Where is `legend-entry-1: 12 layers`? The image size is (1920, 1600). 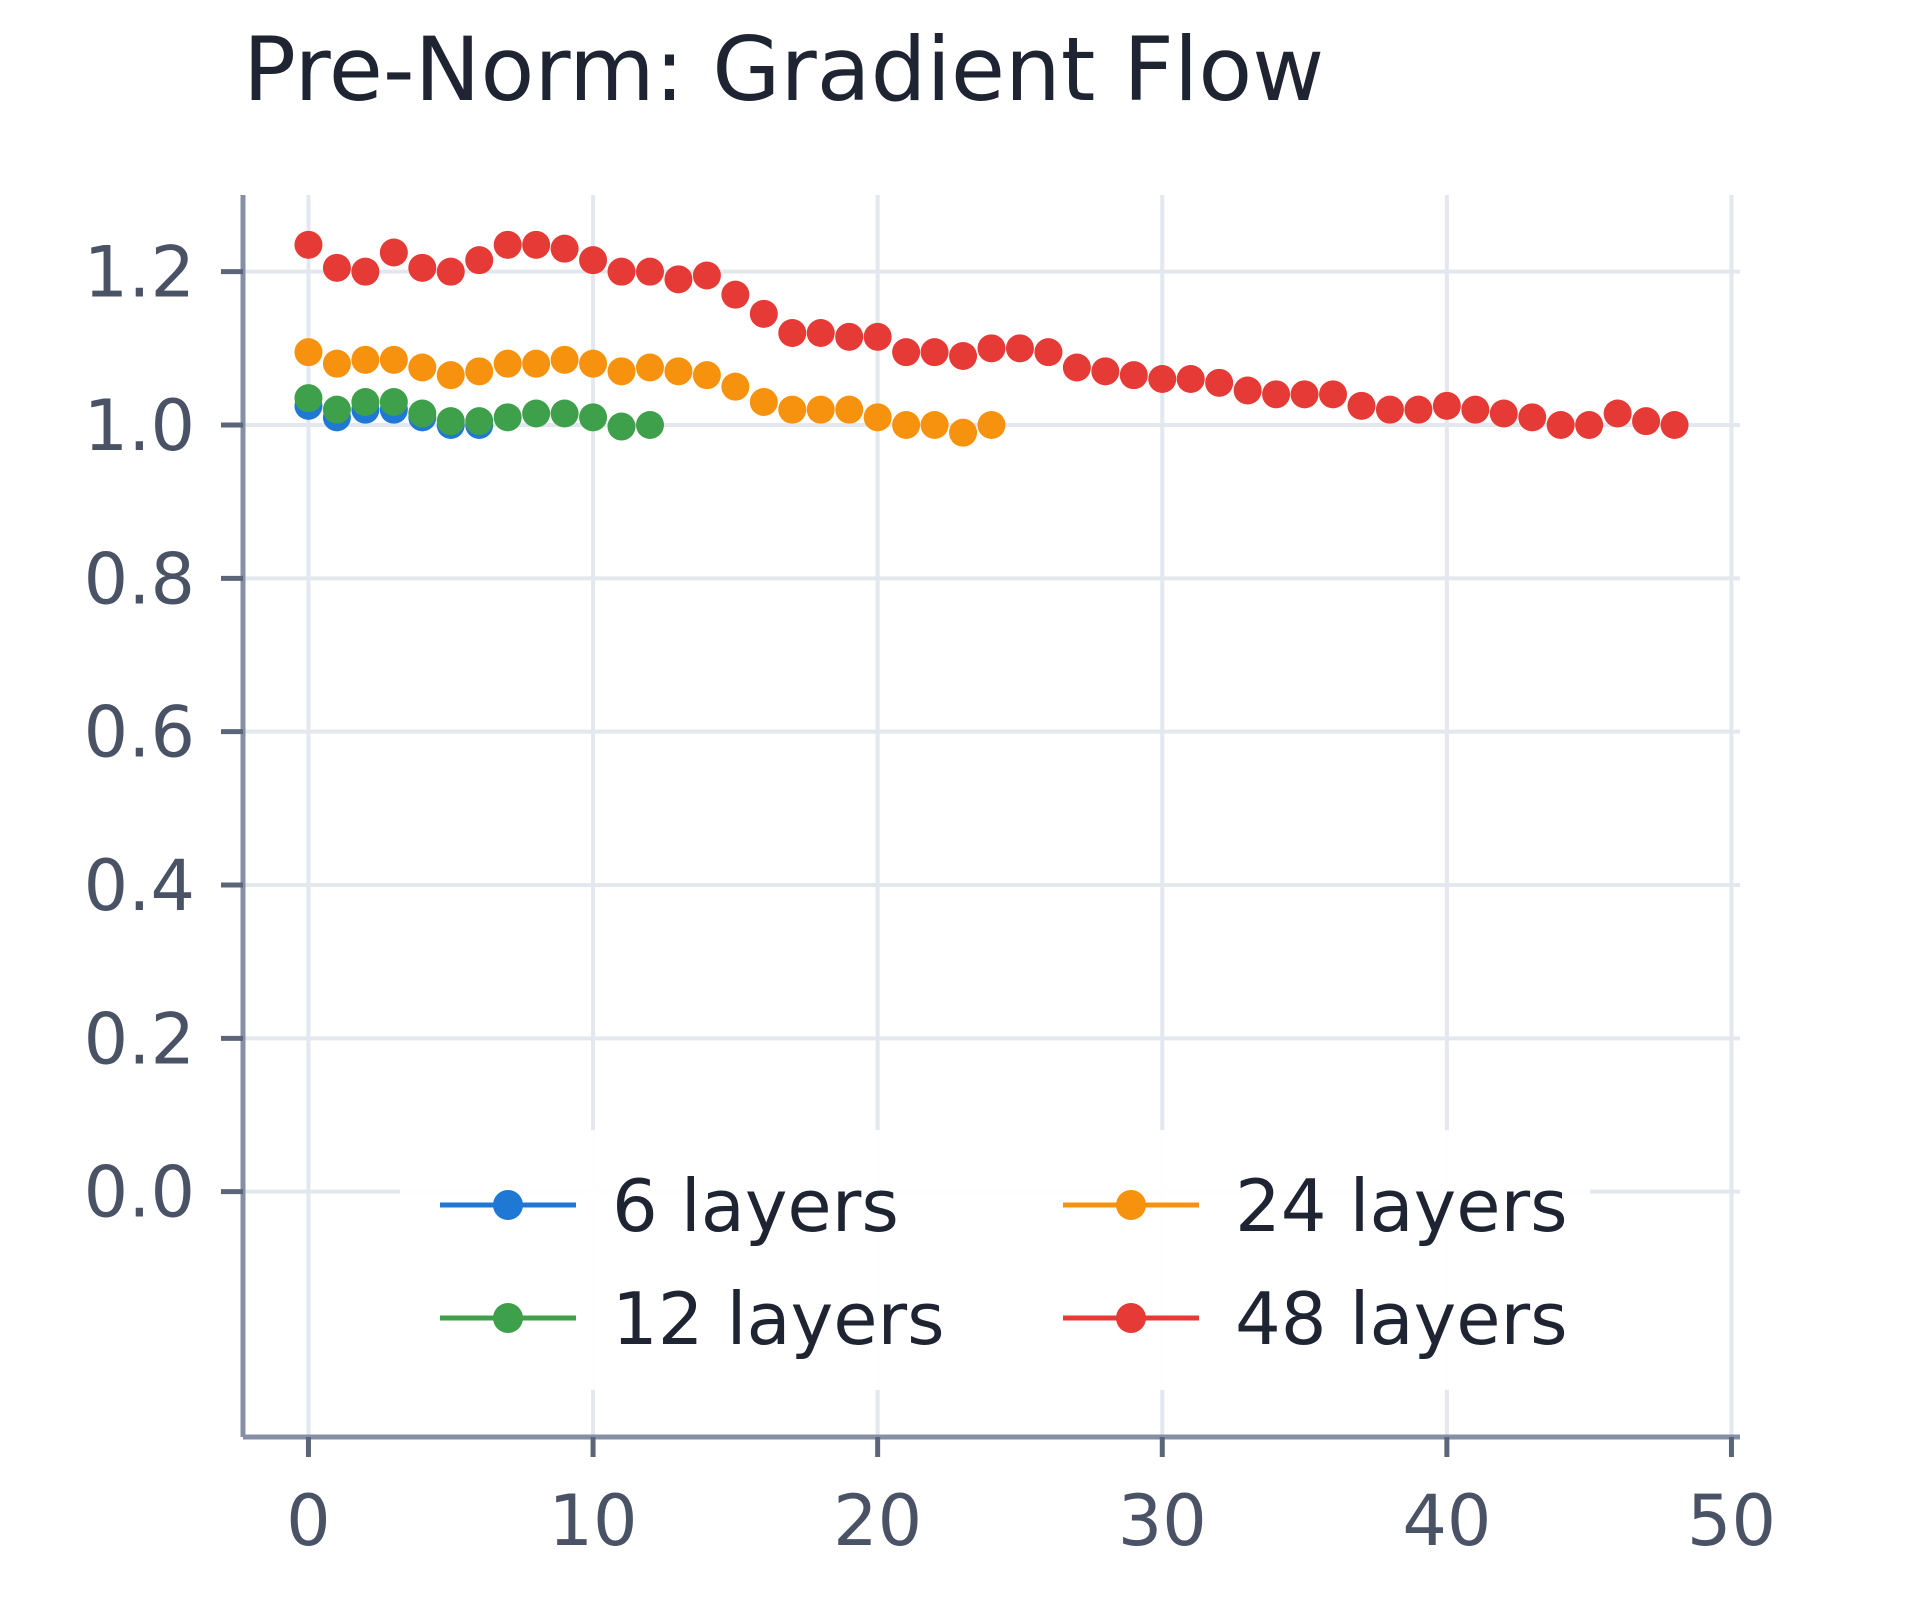
legend-entry-1: 12 layers is located at coordinates (692, 1319).